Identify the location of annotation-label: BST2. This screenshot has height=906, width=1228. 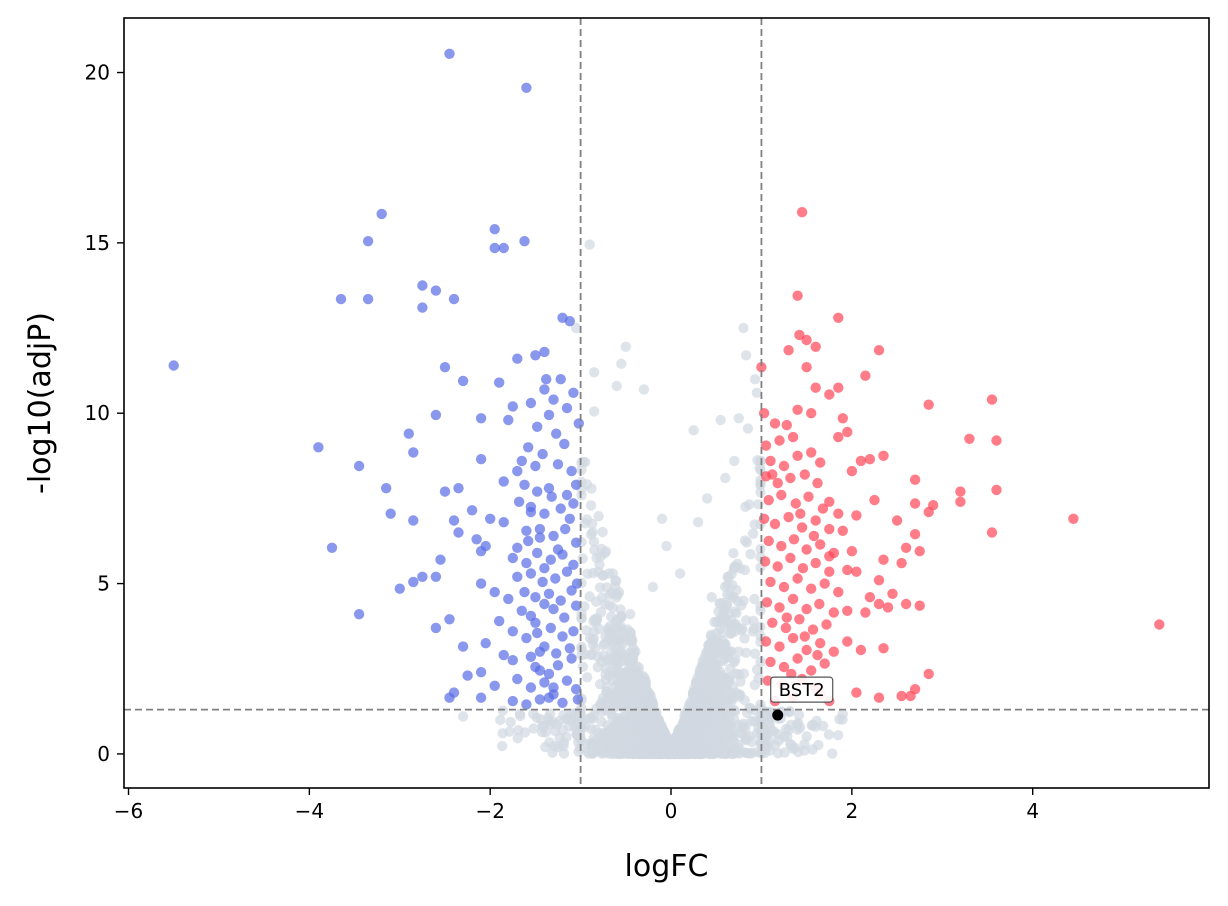
(802, 690).